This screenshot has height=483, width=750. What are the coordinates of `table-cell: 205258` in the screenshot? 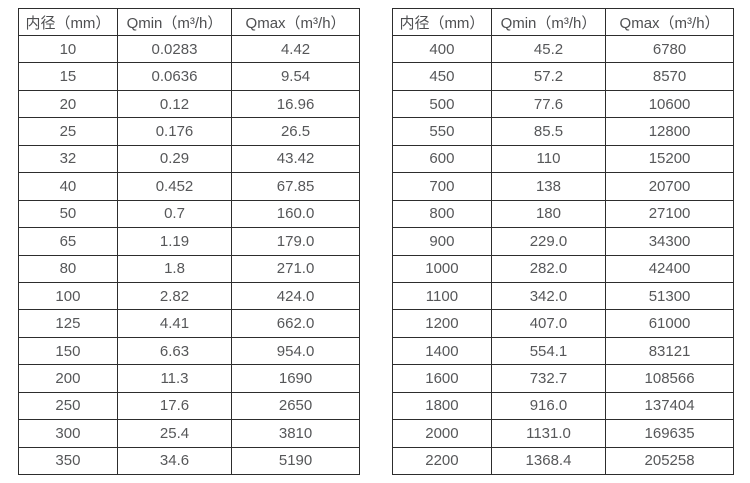 It's located at (669, 461).